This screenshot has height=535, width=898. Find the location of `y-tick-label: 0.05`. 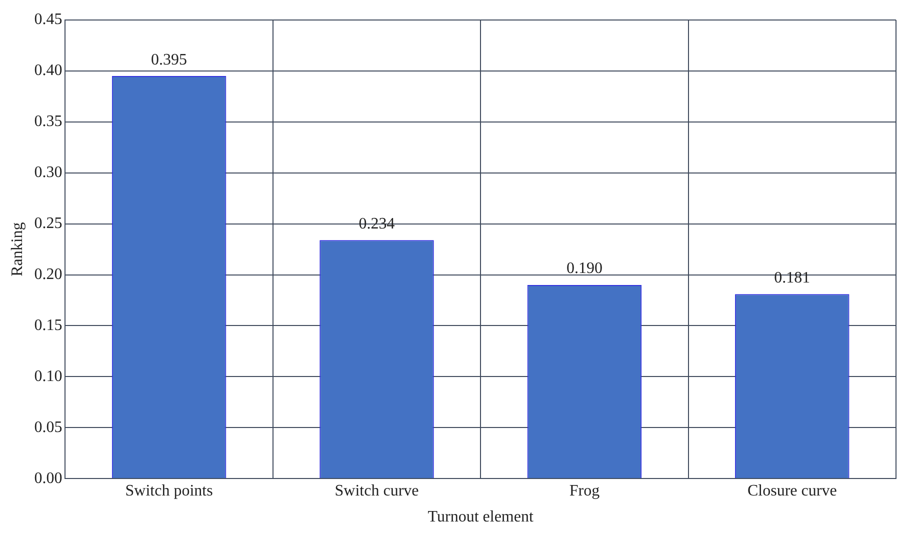

y-tick-label: 0.05 is located at coordinates (48, 427).